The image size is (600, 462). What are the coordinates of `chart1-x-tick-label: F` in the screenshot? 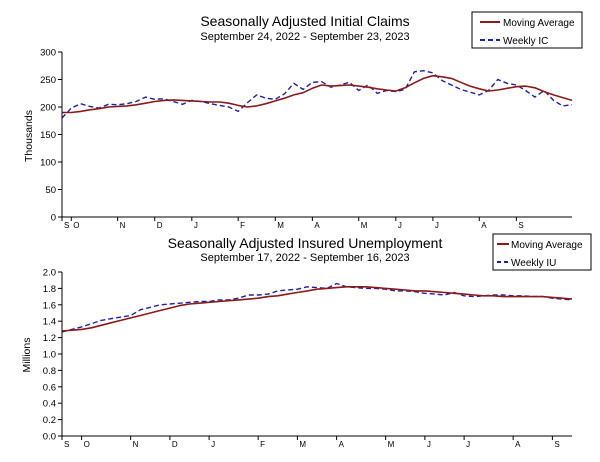 It's located at (242, 225).